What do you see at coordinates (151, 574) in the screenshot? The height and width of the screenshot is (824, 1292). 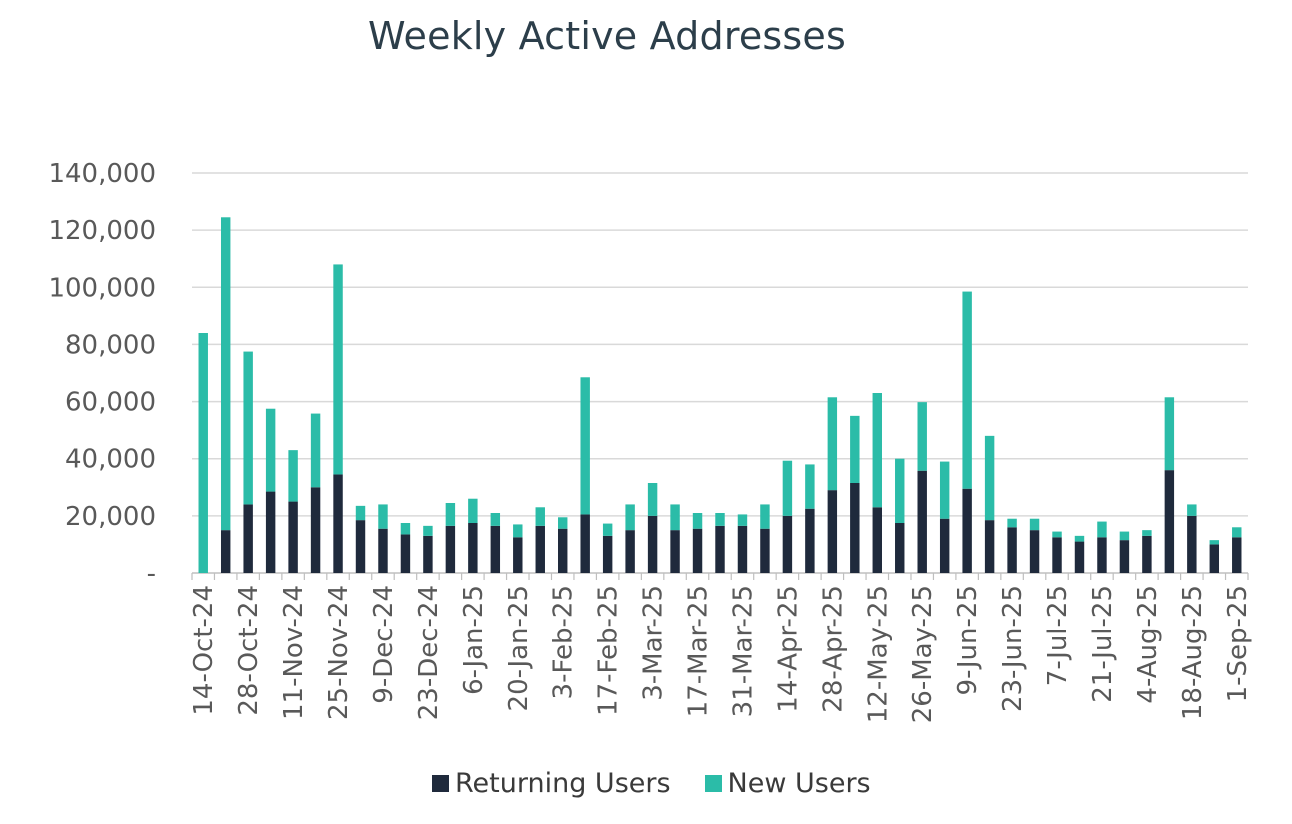 I see `y-tick-label: -` at bounding box center [151, 574].